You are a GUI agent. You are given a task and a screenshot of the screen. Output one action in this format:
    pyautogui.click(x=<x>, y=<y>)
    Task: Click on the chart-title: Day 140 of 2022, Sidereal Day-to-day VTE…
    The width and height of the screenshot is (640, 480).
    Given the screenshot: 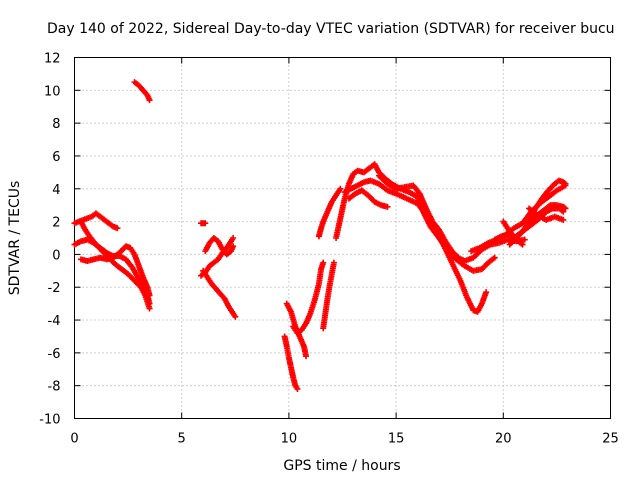 What is the action you would take?
    pyautogui.click(x=331, y=29)
    